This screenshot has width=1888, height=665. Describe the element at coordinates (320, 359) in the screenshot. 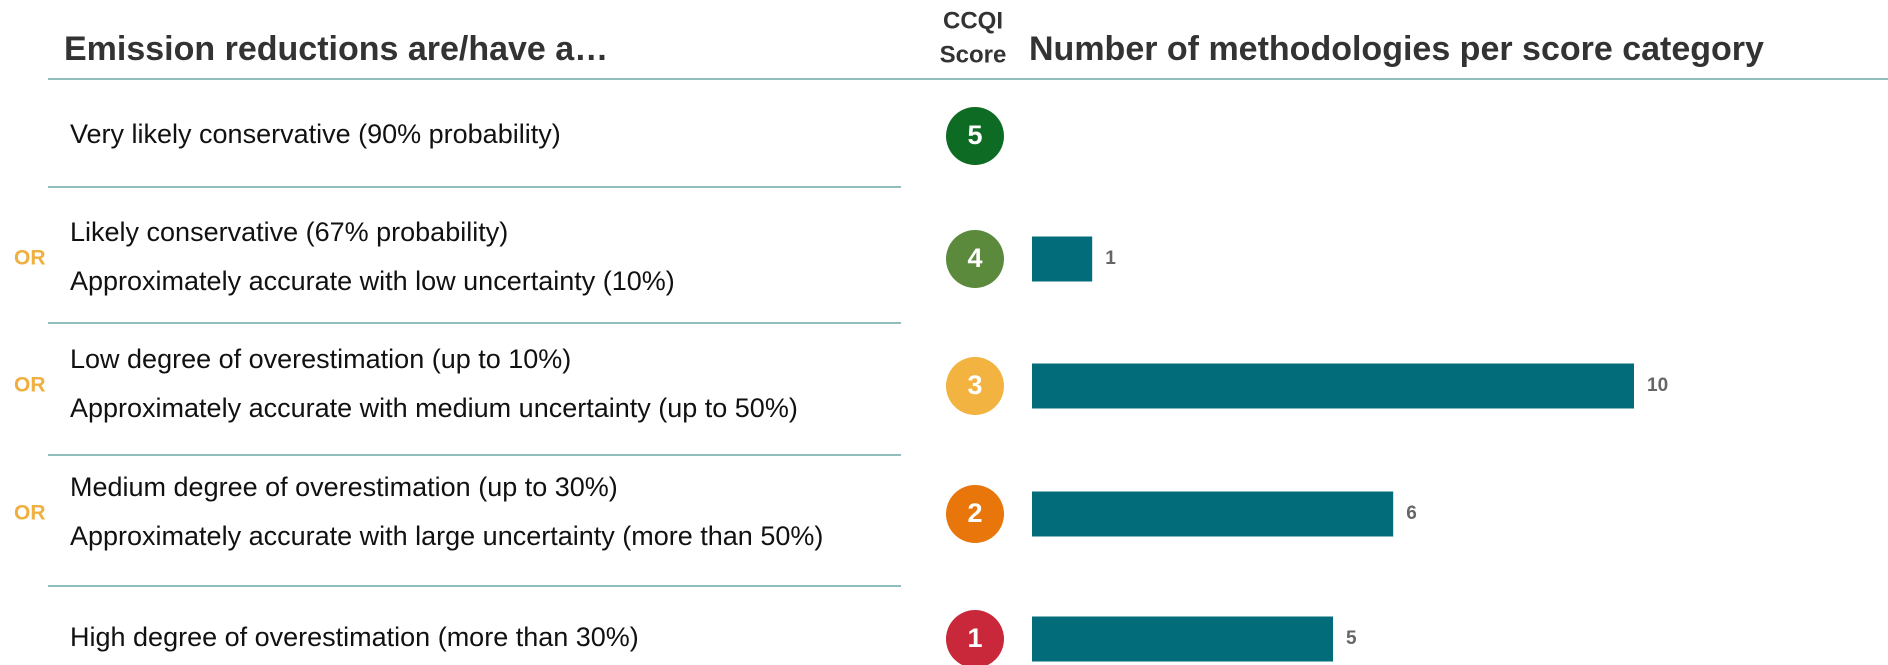

I see `description: Low degree of overestimation (up to 10%)` at that location.